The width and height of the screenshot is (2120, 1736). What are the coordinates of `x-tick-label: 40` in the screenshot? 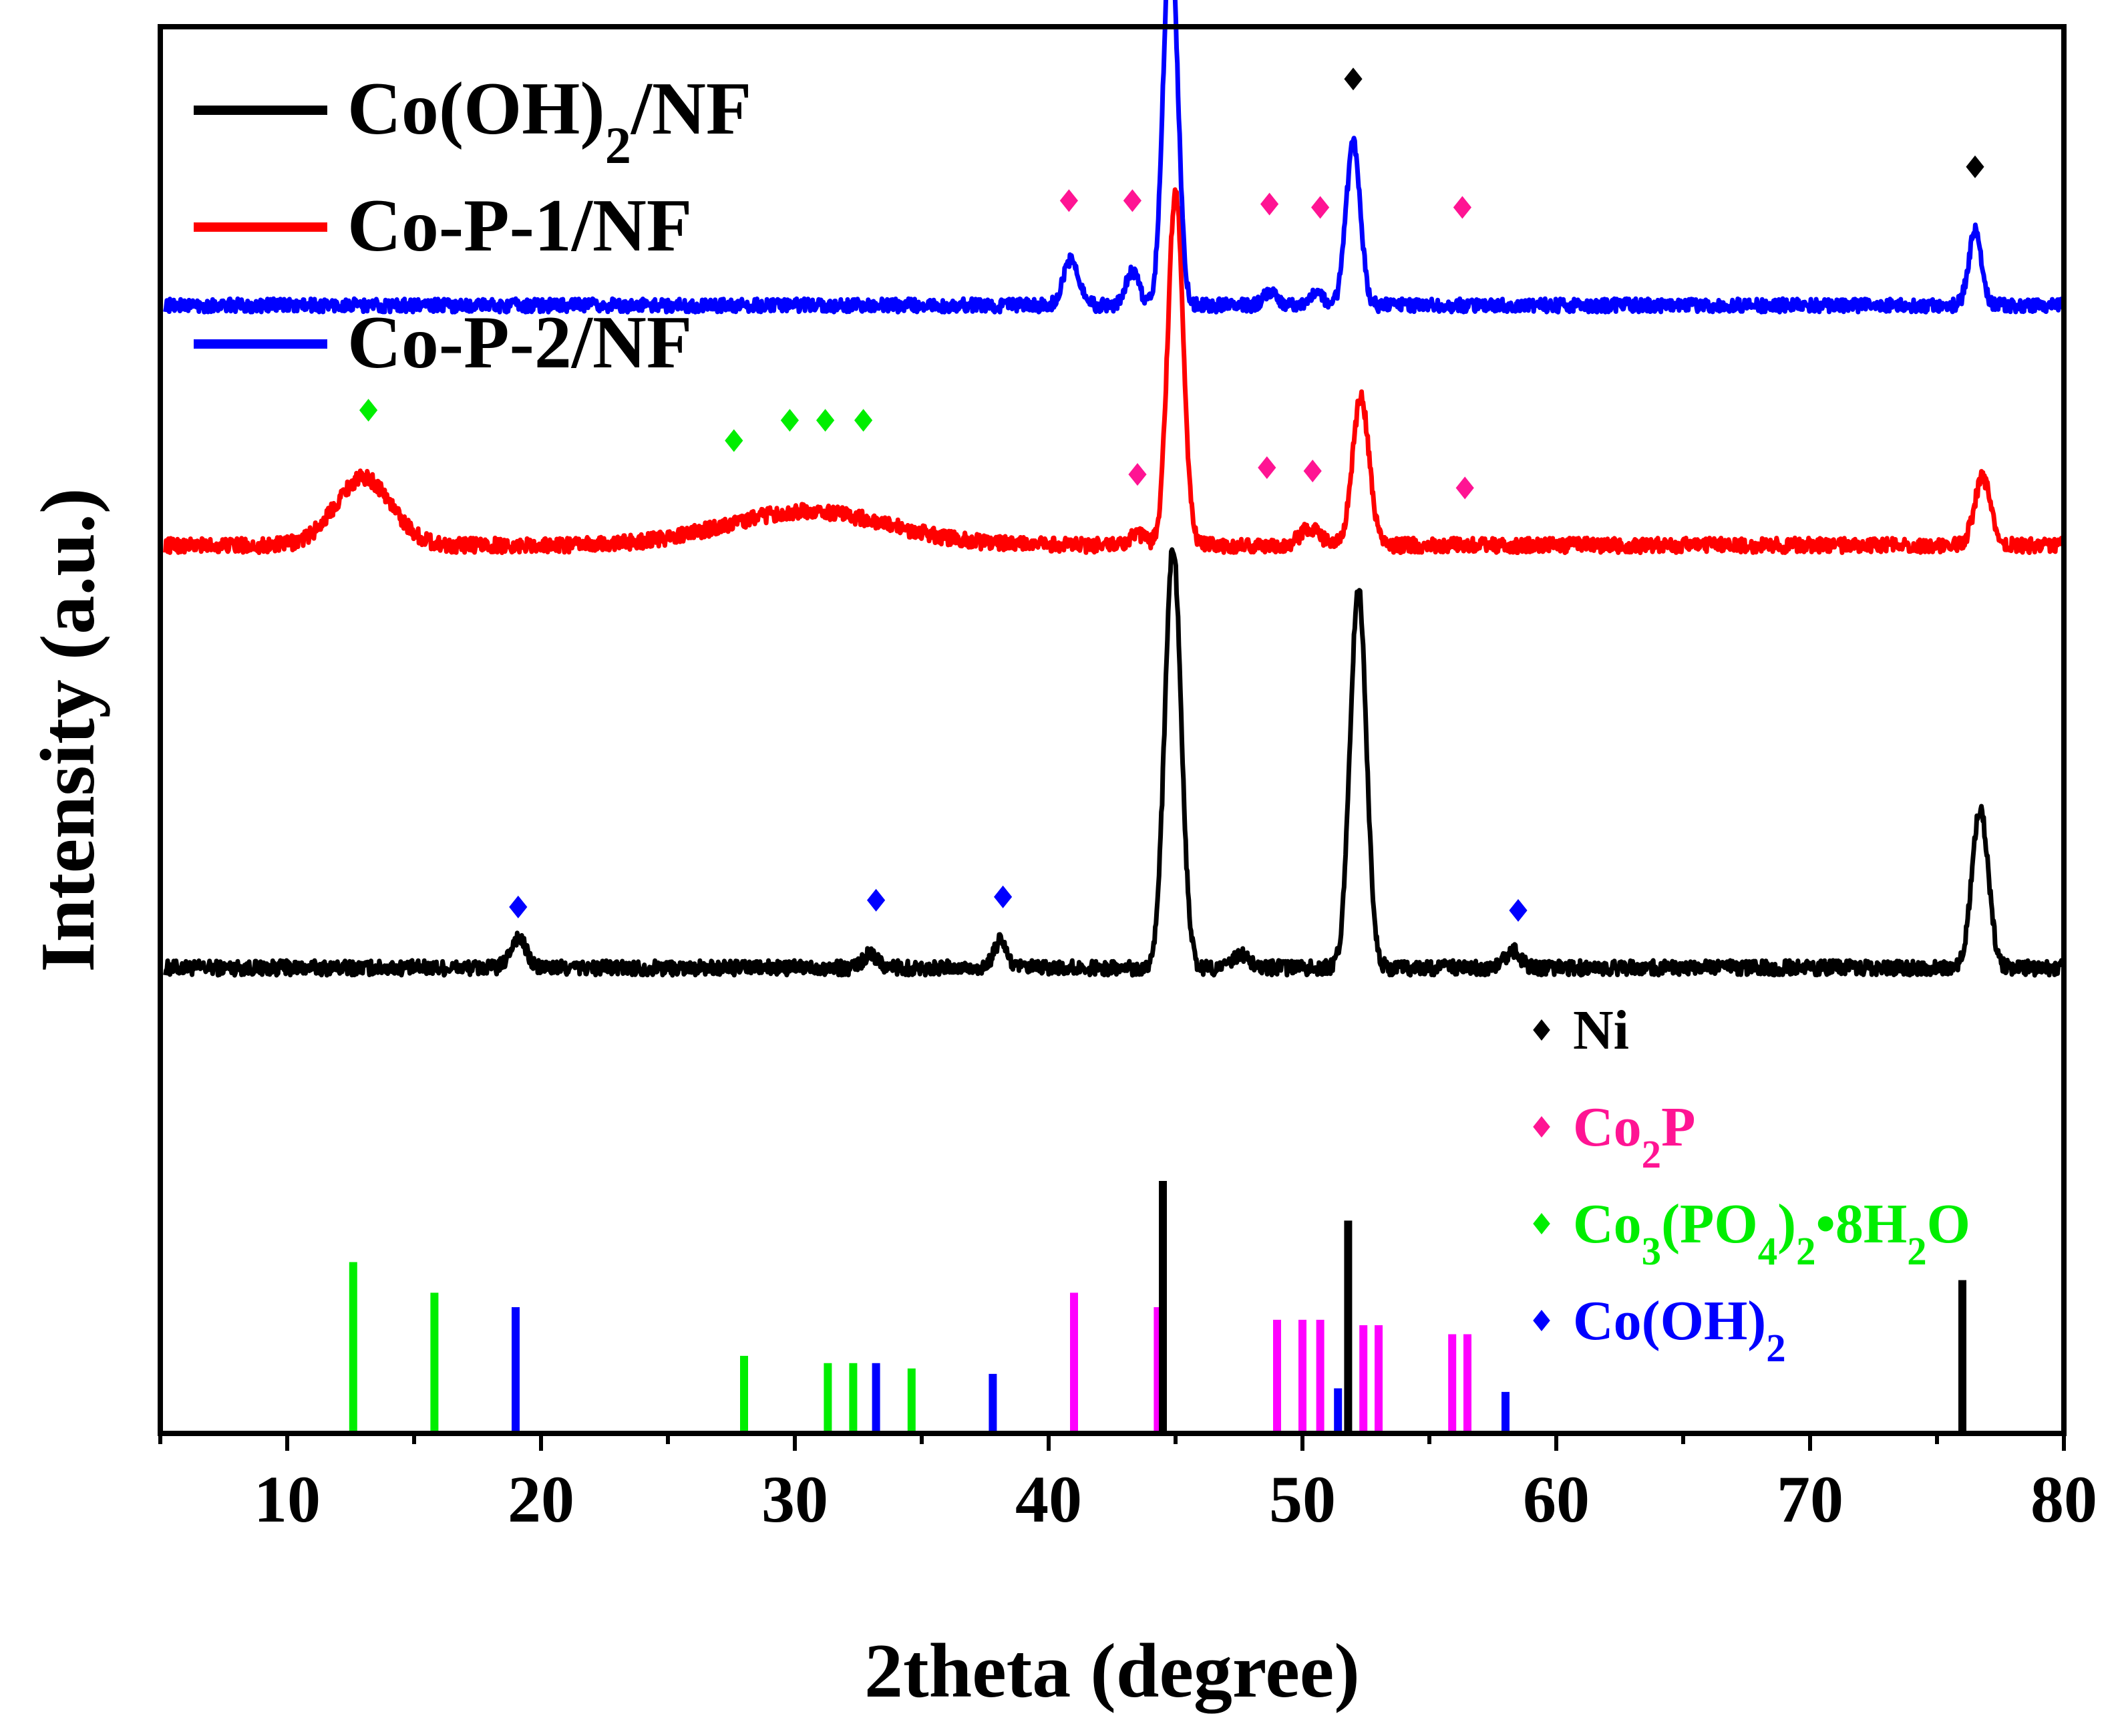 It's located at (1048, 1499).